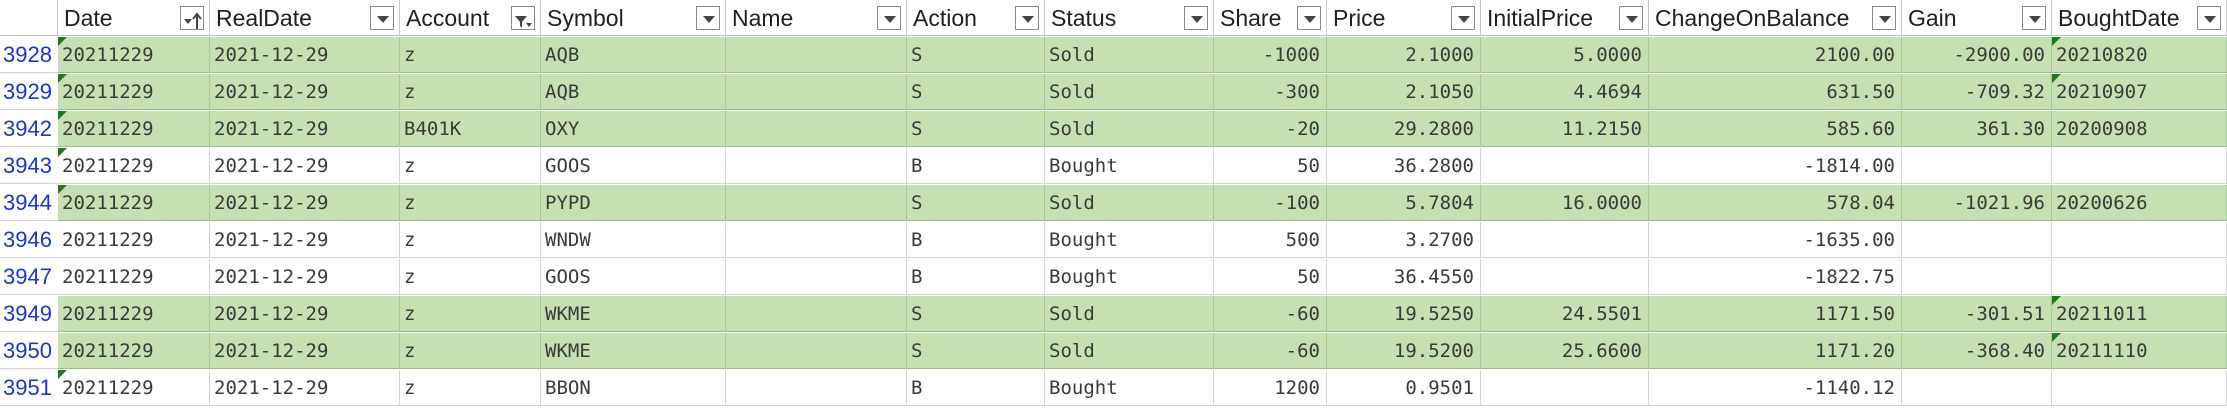 This screenshot has height=411, width=2227. What do you see at coordinates (1404, 55) in the screenshot?
I see `cell-price: 2.1000` at bounding box center [1404, 55].